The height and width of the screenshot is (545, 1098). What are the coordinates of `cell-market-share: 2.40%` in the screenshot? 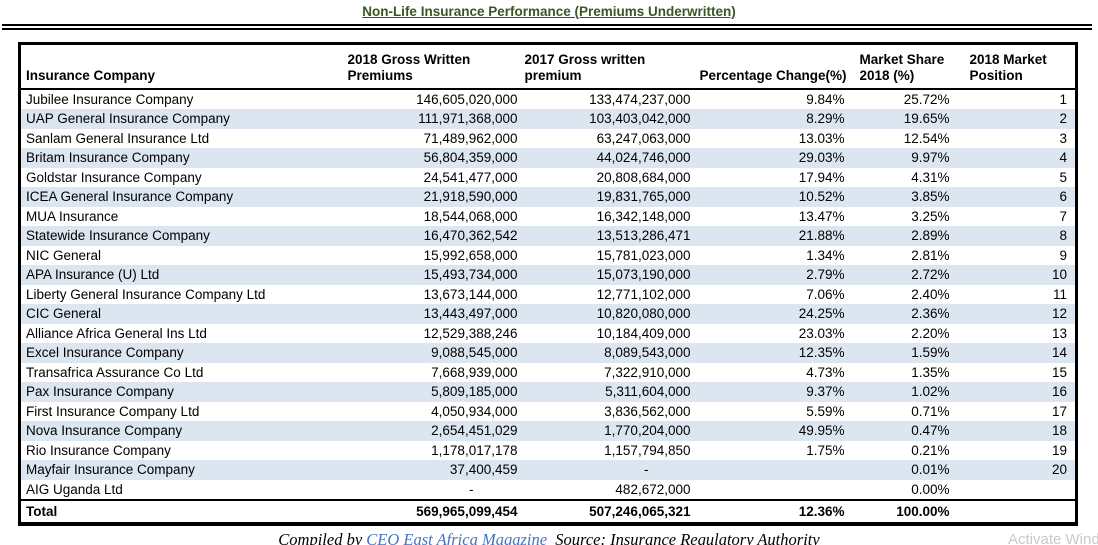 It's located at (930, 294).